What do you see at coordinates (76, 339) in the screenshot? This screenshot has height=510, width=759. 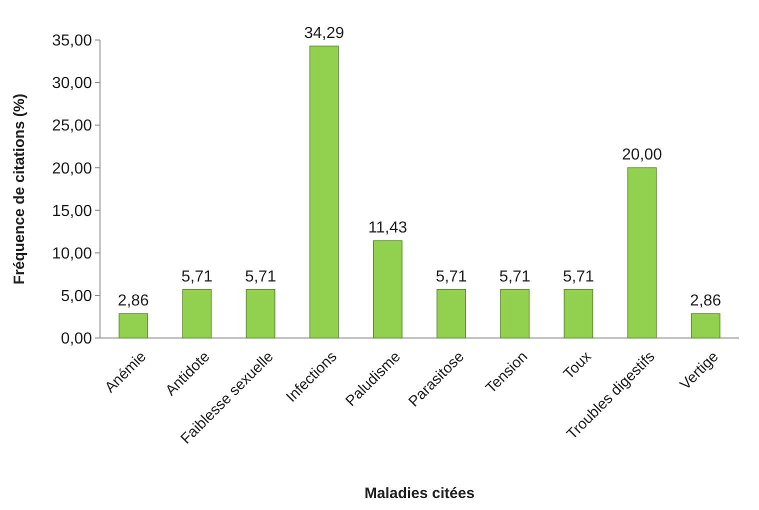 I see `y-tick-label: 0,00` at bounding box center [76, 339].